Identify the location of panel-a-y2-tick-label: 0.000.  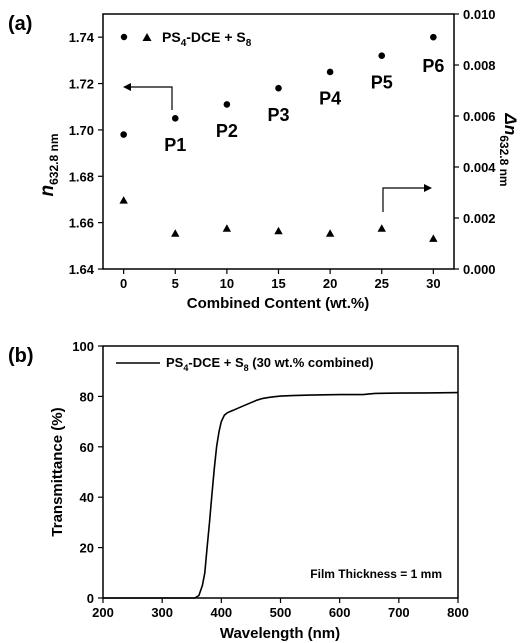
(479, 269).